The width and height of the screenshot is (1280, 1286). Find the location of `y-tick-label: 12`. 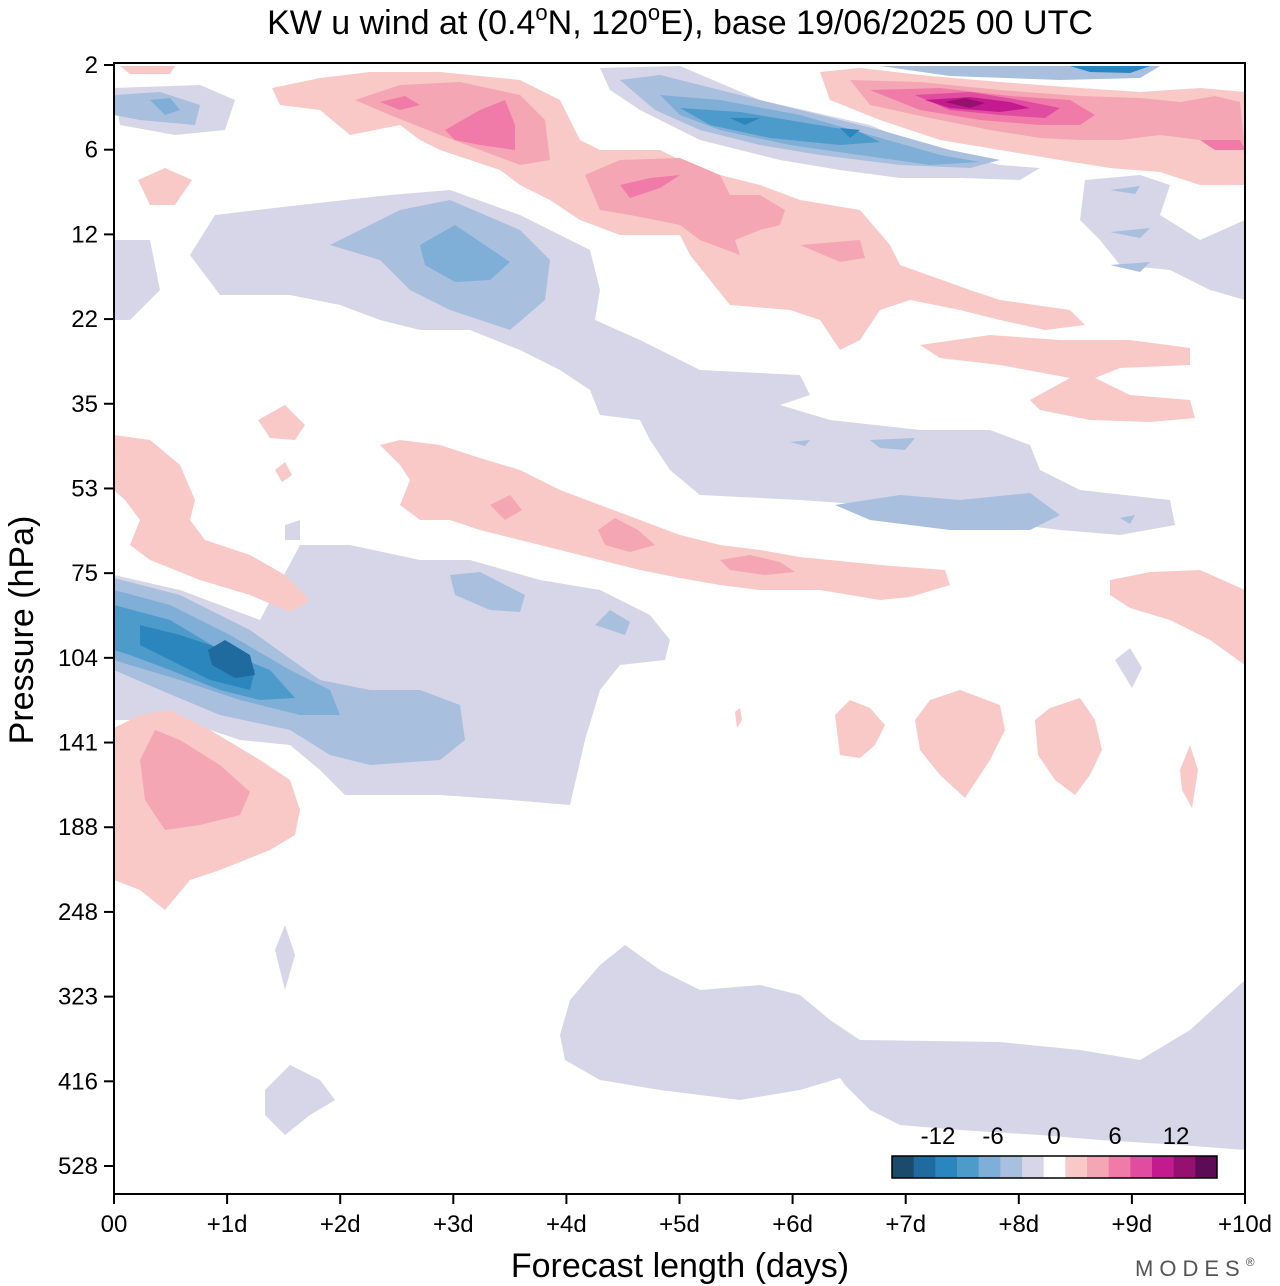

y-tick-label: 12 is located at coordinates (84, 234).